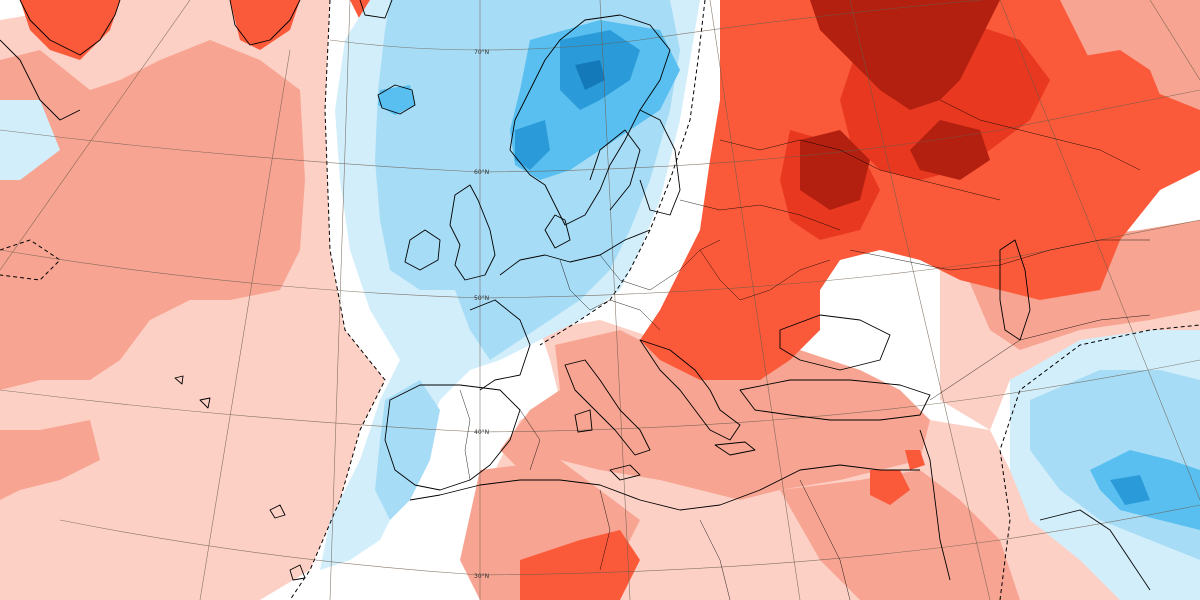 The width and height of the screenshot is (1200, 600). Describe the element at coordinates (590, 75) in the screenshot. I see `cool-anomaly-extreme` at that location.